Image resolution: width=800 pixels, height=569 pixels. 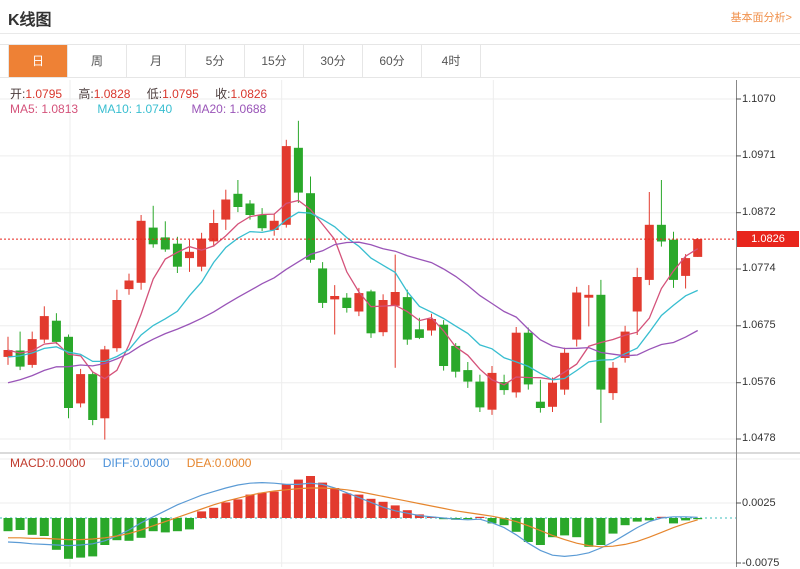 I want to click on macd-legend: MACD:0.0000 DIFF:0.0000 DEA:0.0000, so click(x=130, y=463).